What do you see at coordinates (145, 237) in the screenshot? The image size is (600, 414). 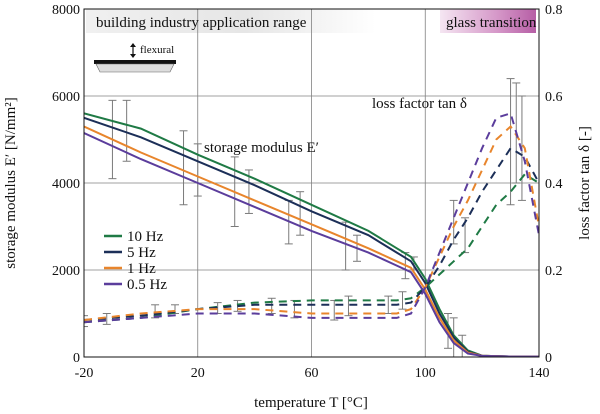 I see `legend-label: 10 Hz` at bounding box center [145, 237].